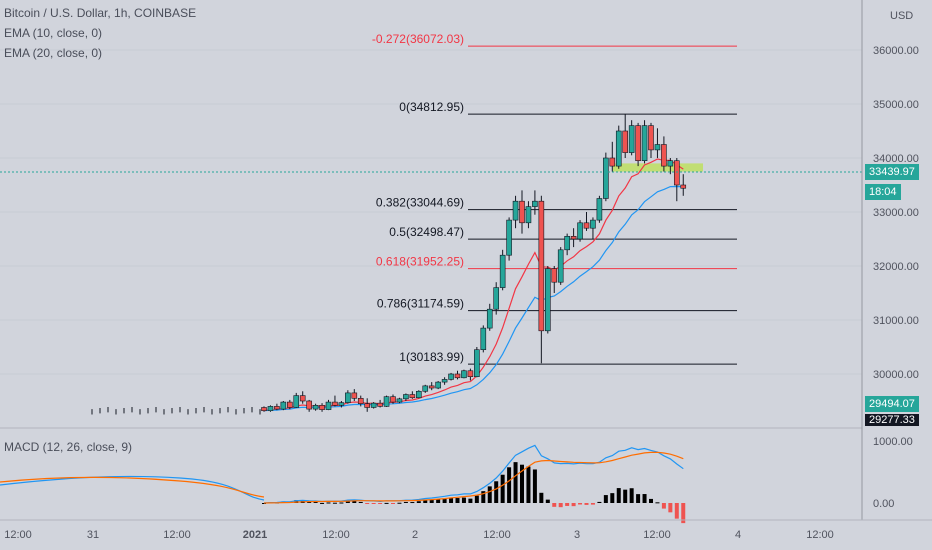 The image size is (932, 550). I want to click on time-axis: 12:00 31 12:00 2021 12:00 2 12:00 3 12:00 4 12:00, so click(419, 535).